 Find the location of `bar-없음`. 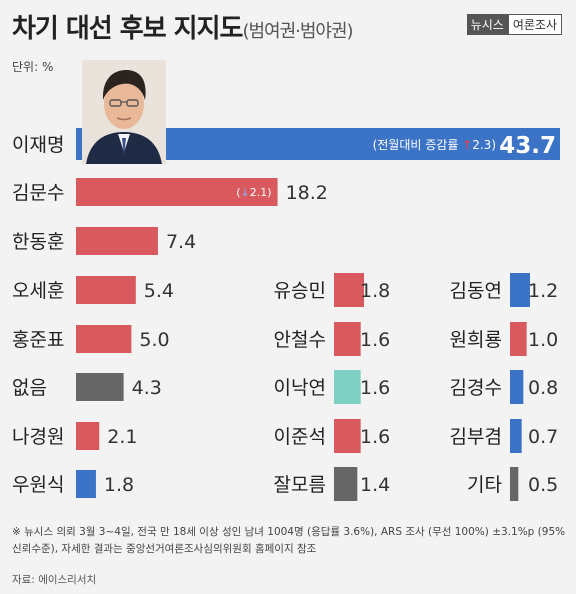

bar-없음 is located at coordinates (100, 387).